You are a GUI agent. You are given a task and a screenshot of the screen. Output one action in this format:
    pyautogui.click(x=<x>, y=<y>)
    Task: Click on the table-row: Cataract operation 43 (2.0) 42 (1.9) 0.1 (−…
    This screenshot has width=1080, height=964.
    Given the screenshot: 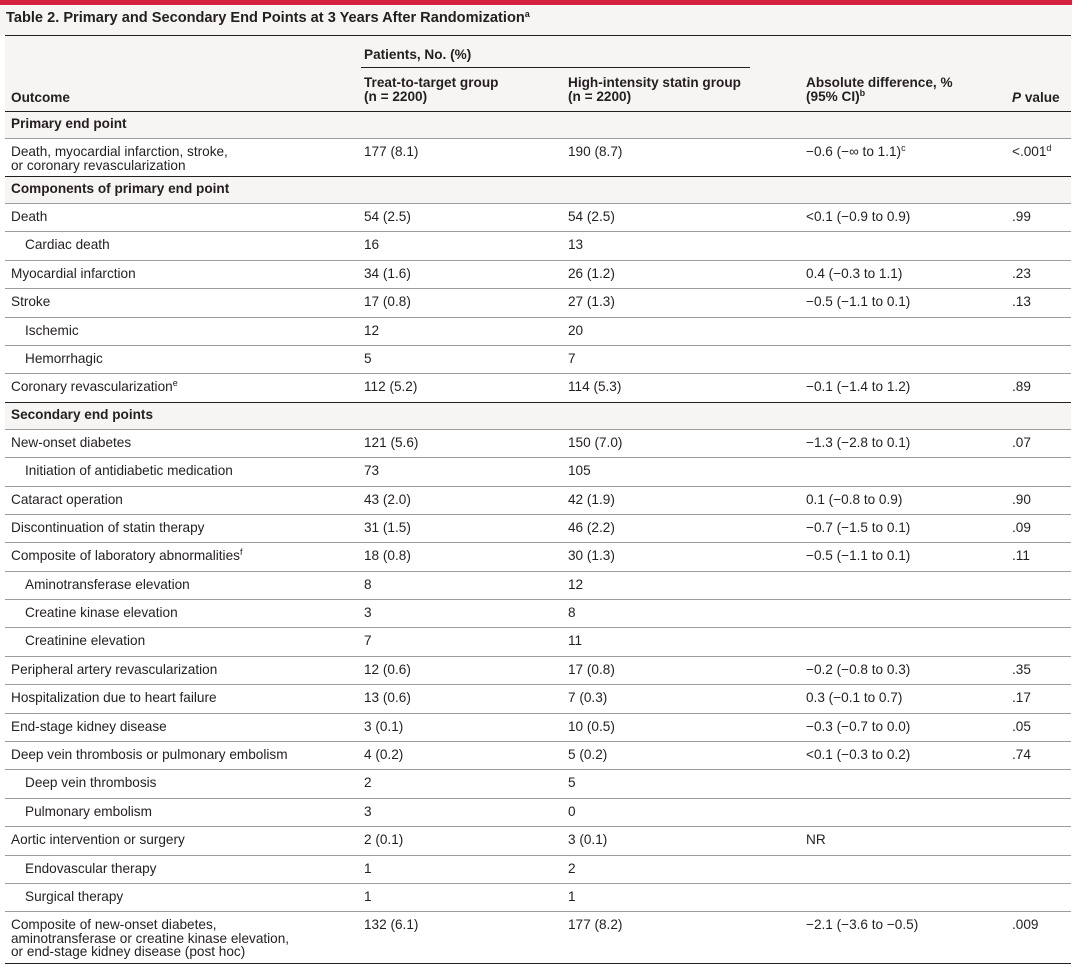 What is the action you would take?
    pyautogui.click(x=538, y=501)
    